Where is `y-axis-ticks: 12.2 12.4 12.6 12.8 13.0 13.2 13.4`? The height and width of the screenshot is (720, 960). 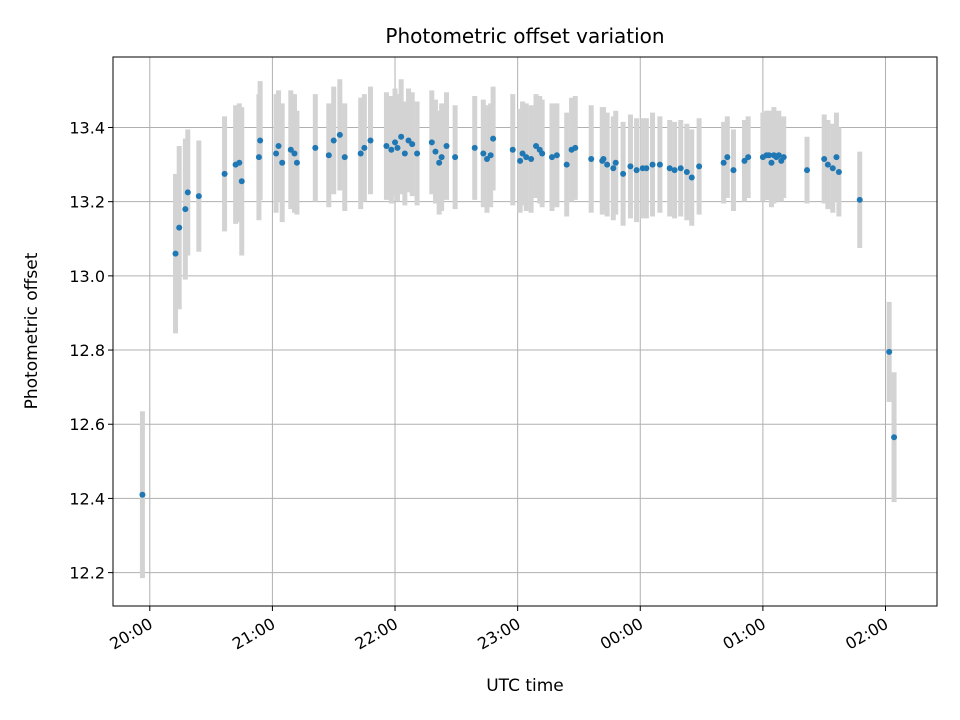
y-axis-ticks: 12.2 12.4 12.6 12.8 13.0 13.2 13.4 is located at coordinates (91, 350).